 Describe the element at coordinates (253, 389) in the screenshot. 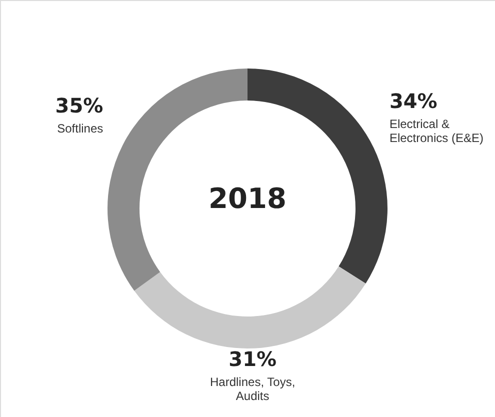

I see `slice-label: Hardlines, Toys, Audits` at that location.